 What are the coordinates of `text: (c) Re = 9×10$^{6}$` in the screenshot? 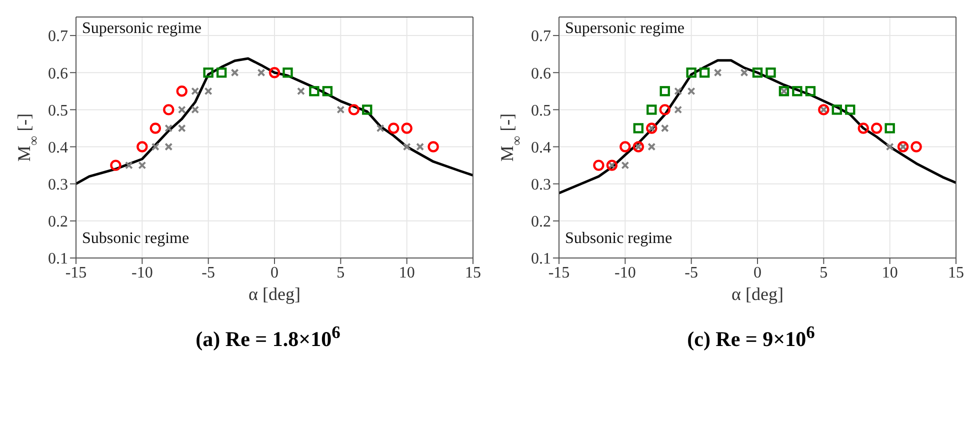 It's located at (751, 337).